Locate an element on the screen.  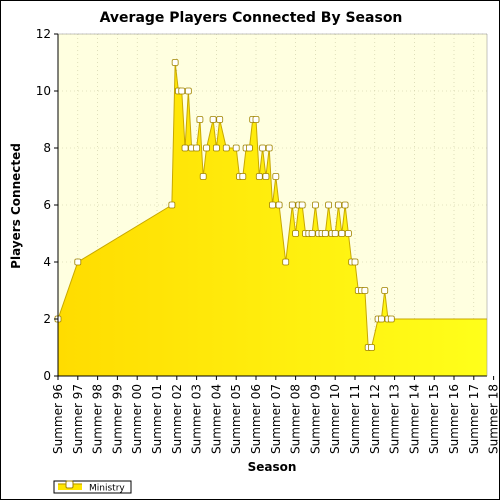
x-tick-label: Summer 17 is located at coordinates (474, 419).